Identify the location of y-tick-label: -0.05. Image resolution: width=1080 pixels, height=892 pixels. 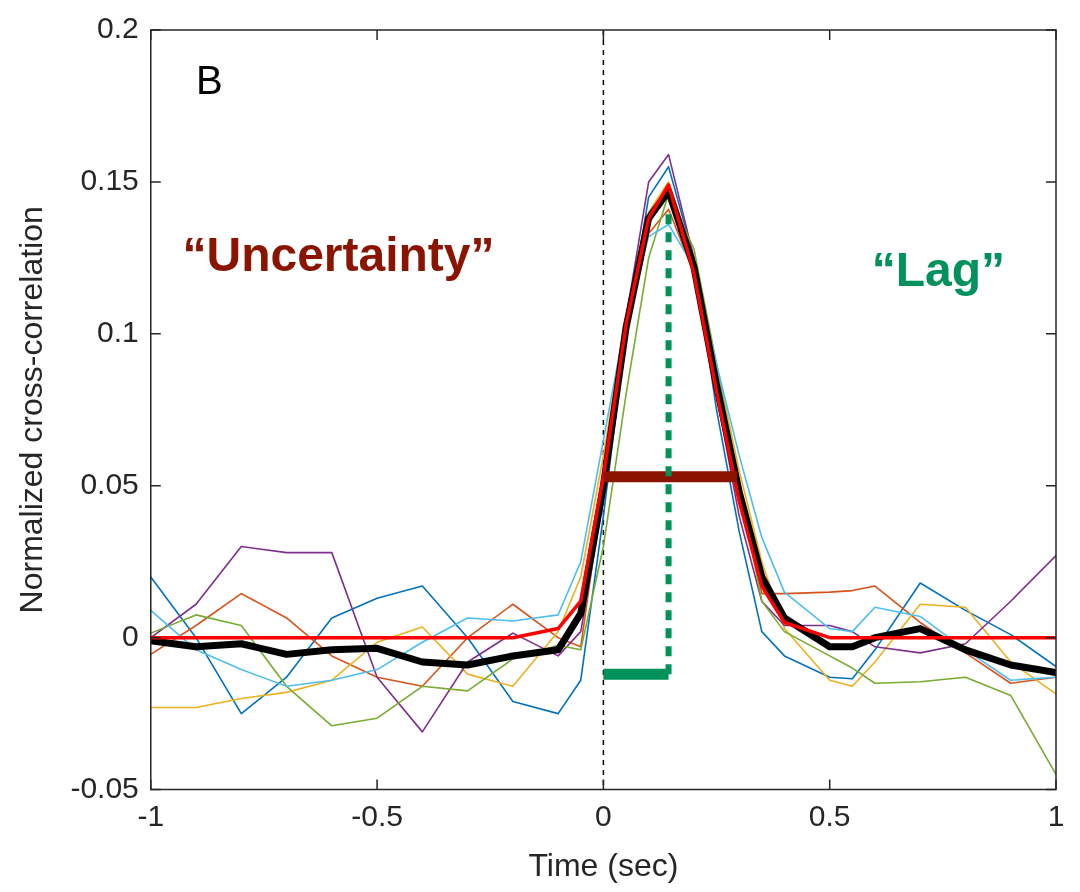
(104, 787).